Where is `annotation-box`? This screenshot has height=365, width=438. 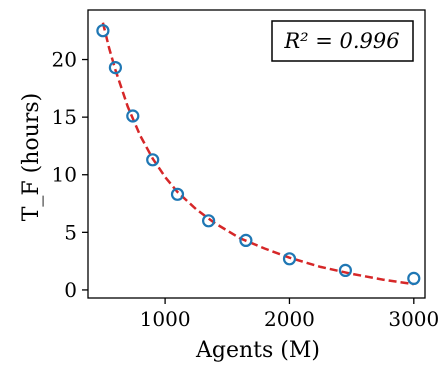 annotation-box is located at coordinates (342, 41).